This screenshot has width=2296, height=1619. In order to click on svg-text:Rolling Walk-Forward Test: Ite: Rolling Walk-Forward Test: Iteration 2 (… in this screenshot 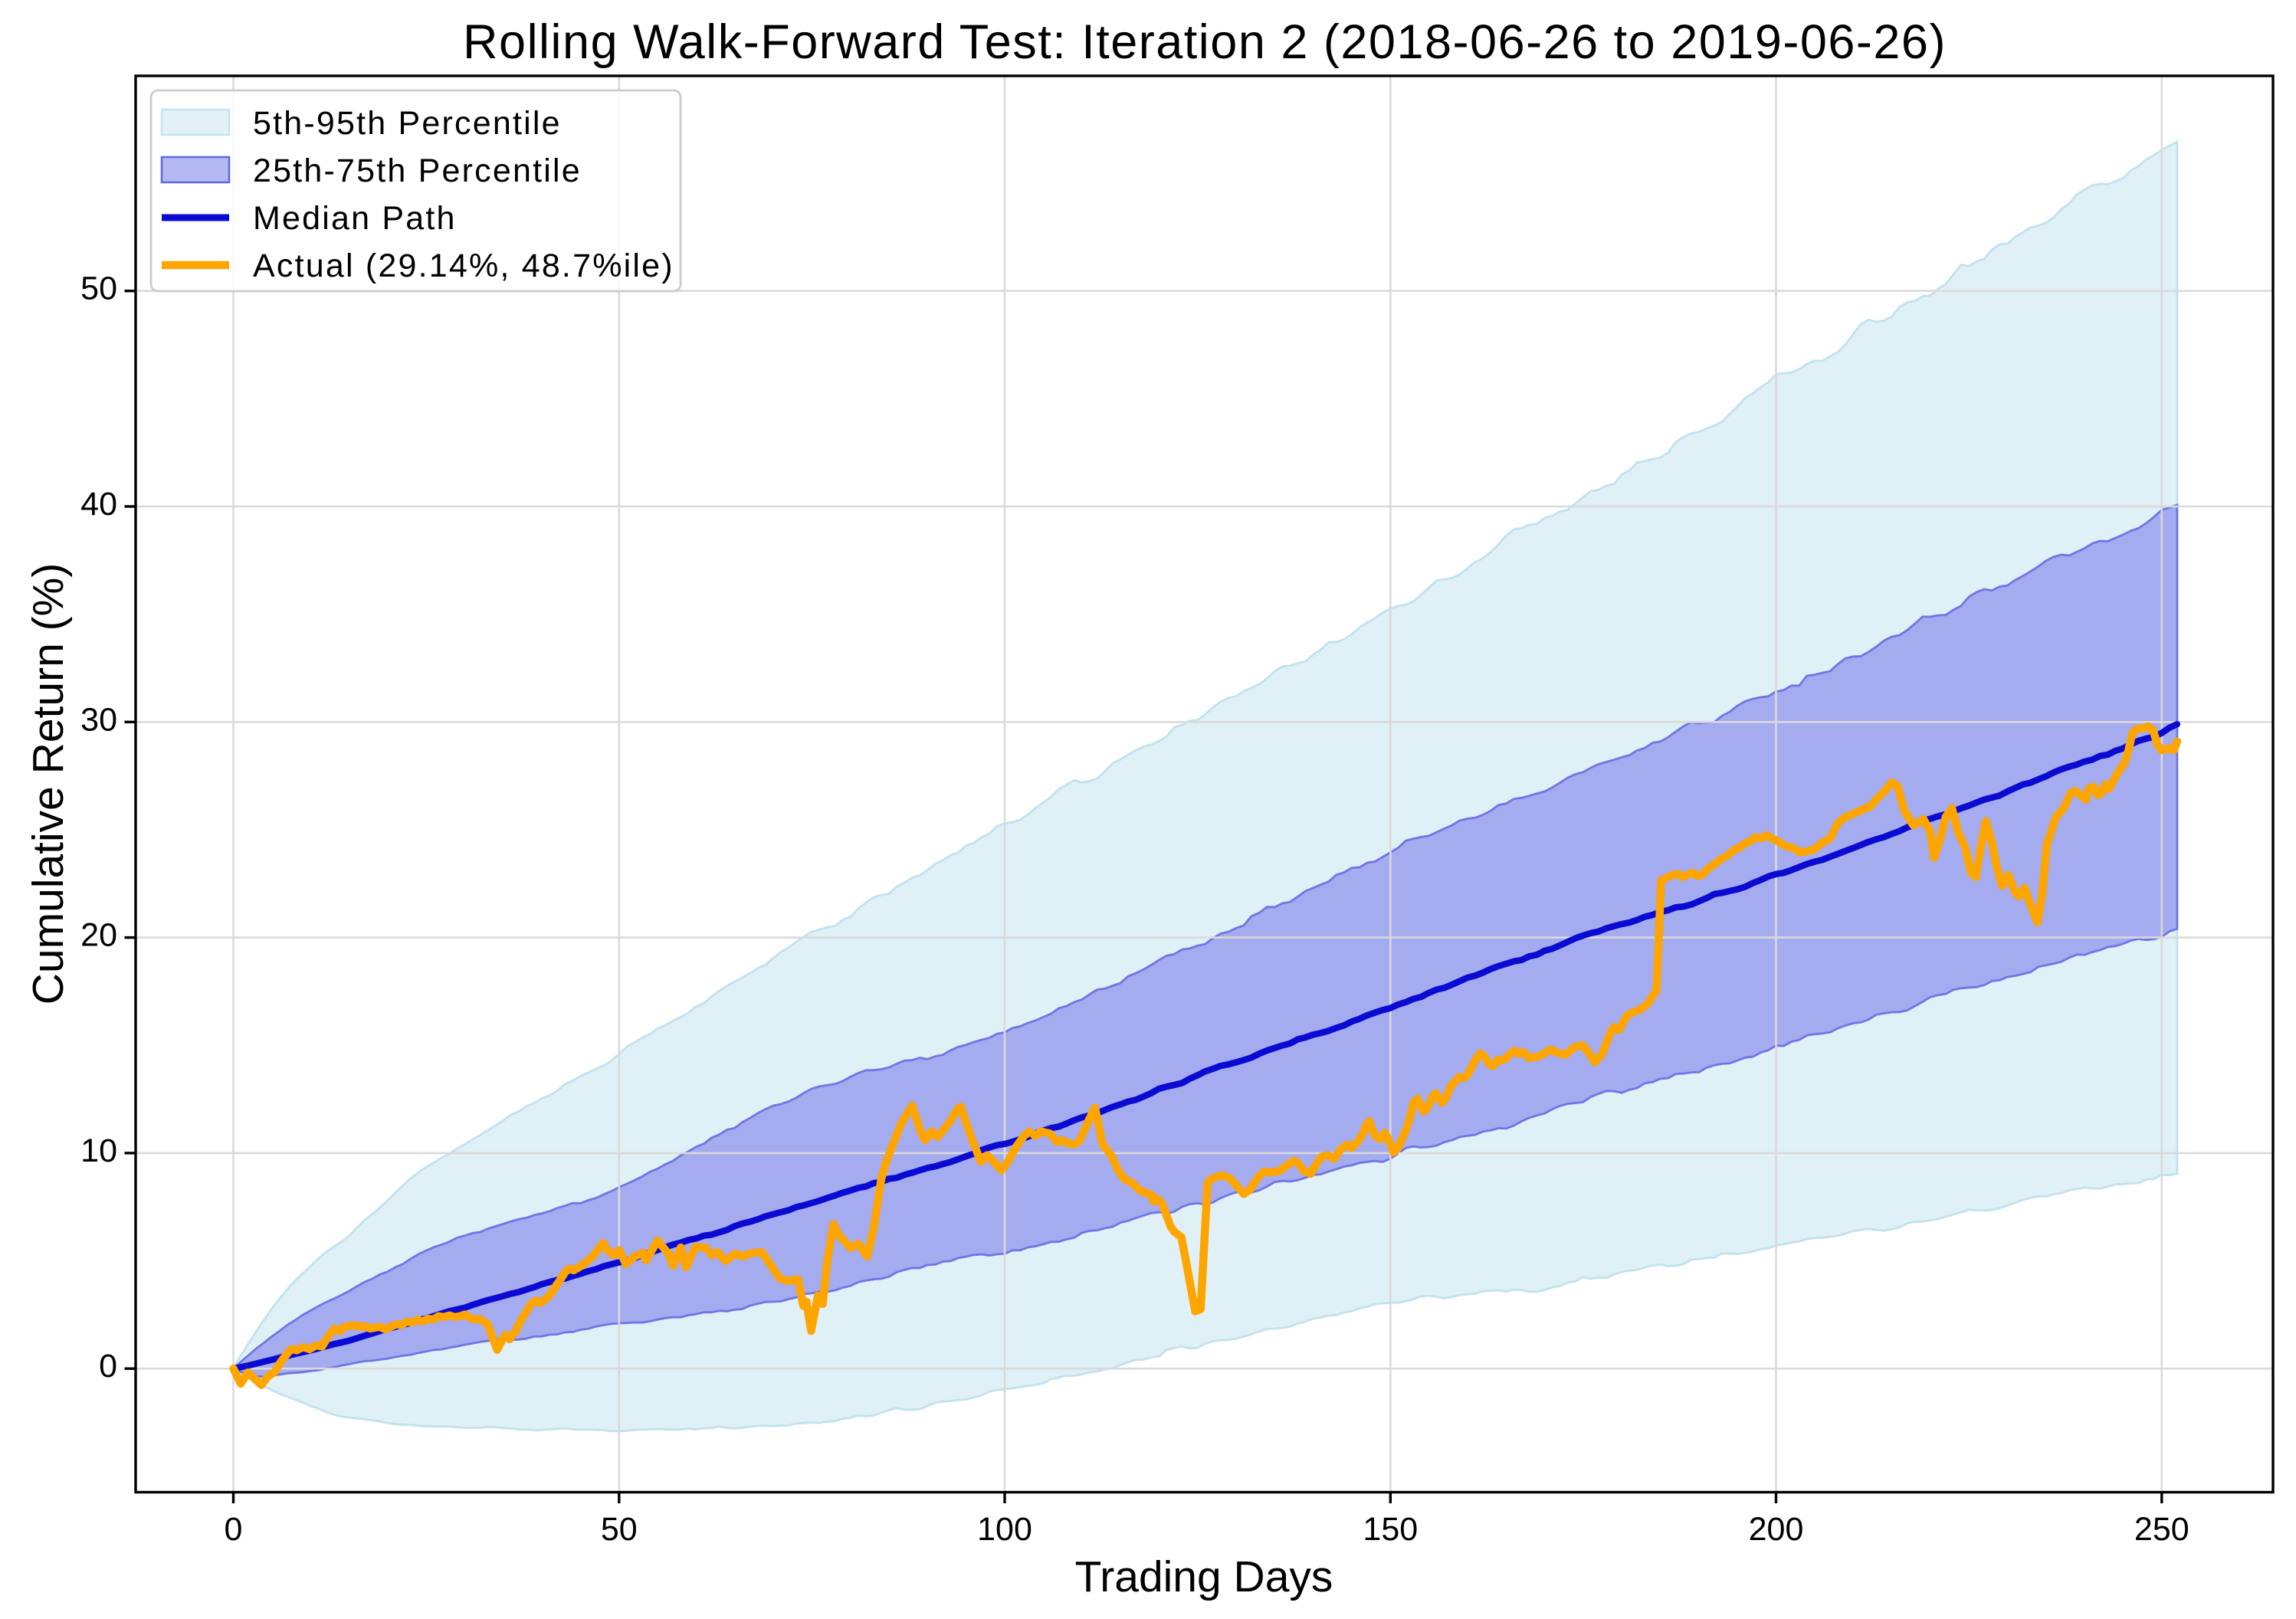, I will do `click(1205, 42)`.